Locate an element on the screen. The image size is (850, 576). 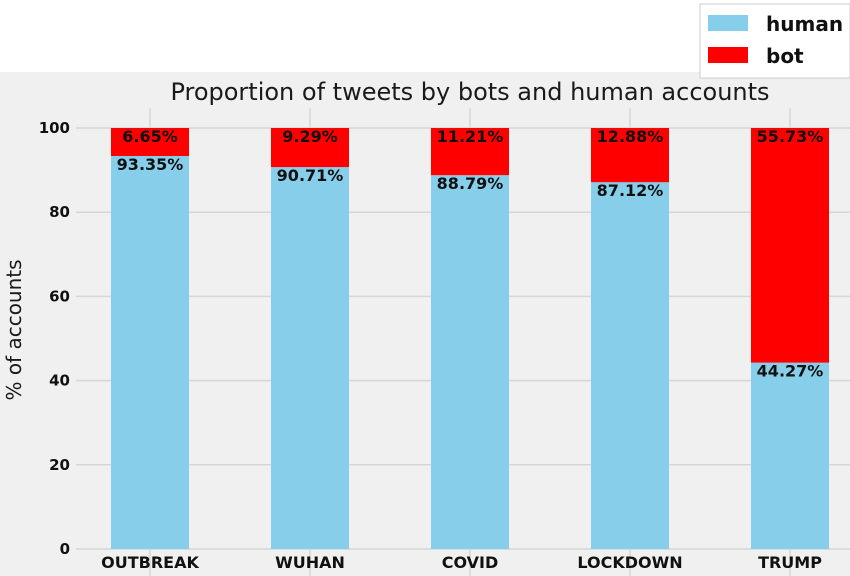
data-label-bot-wuhan: 9.29% is located at coordinates (310, 136).